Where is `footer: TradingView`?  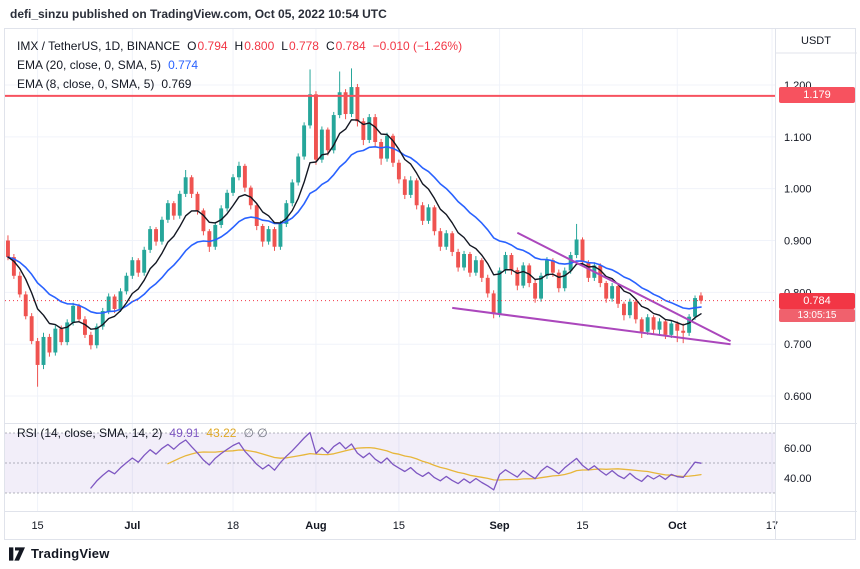 footer: TradingView is located at coordinates (430, 553).